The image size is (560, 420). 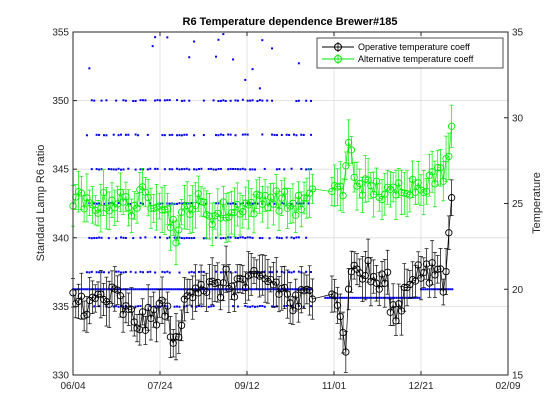 What do you see at coordinates (60, 170) in the screenshot?
I see `left-tick-label: 345` at bounding box center [60, 170].